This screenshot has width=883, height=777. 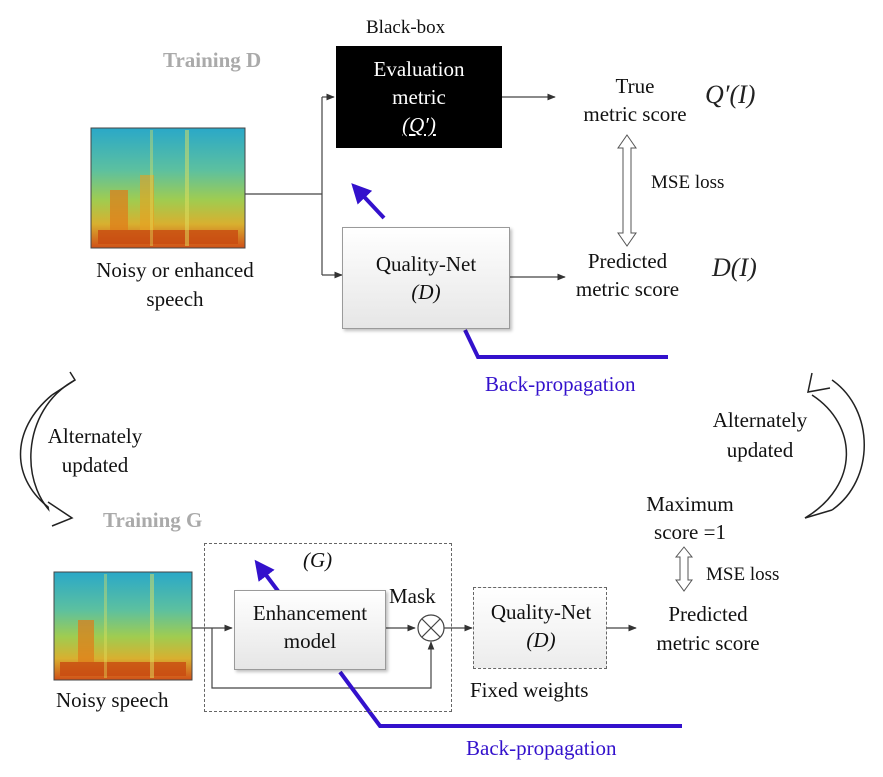 What do you see at coordinates (112, 700) in the screenshot?
I see `input-bottom-label: Noisy speech` at bounding box center [112, 700].